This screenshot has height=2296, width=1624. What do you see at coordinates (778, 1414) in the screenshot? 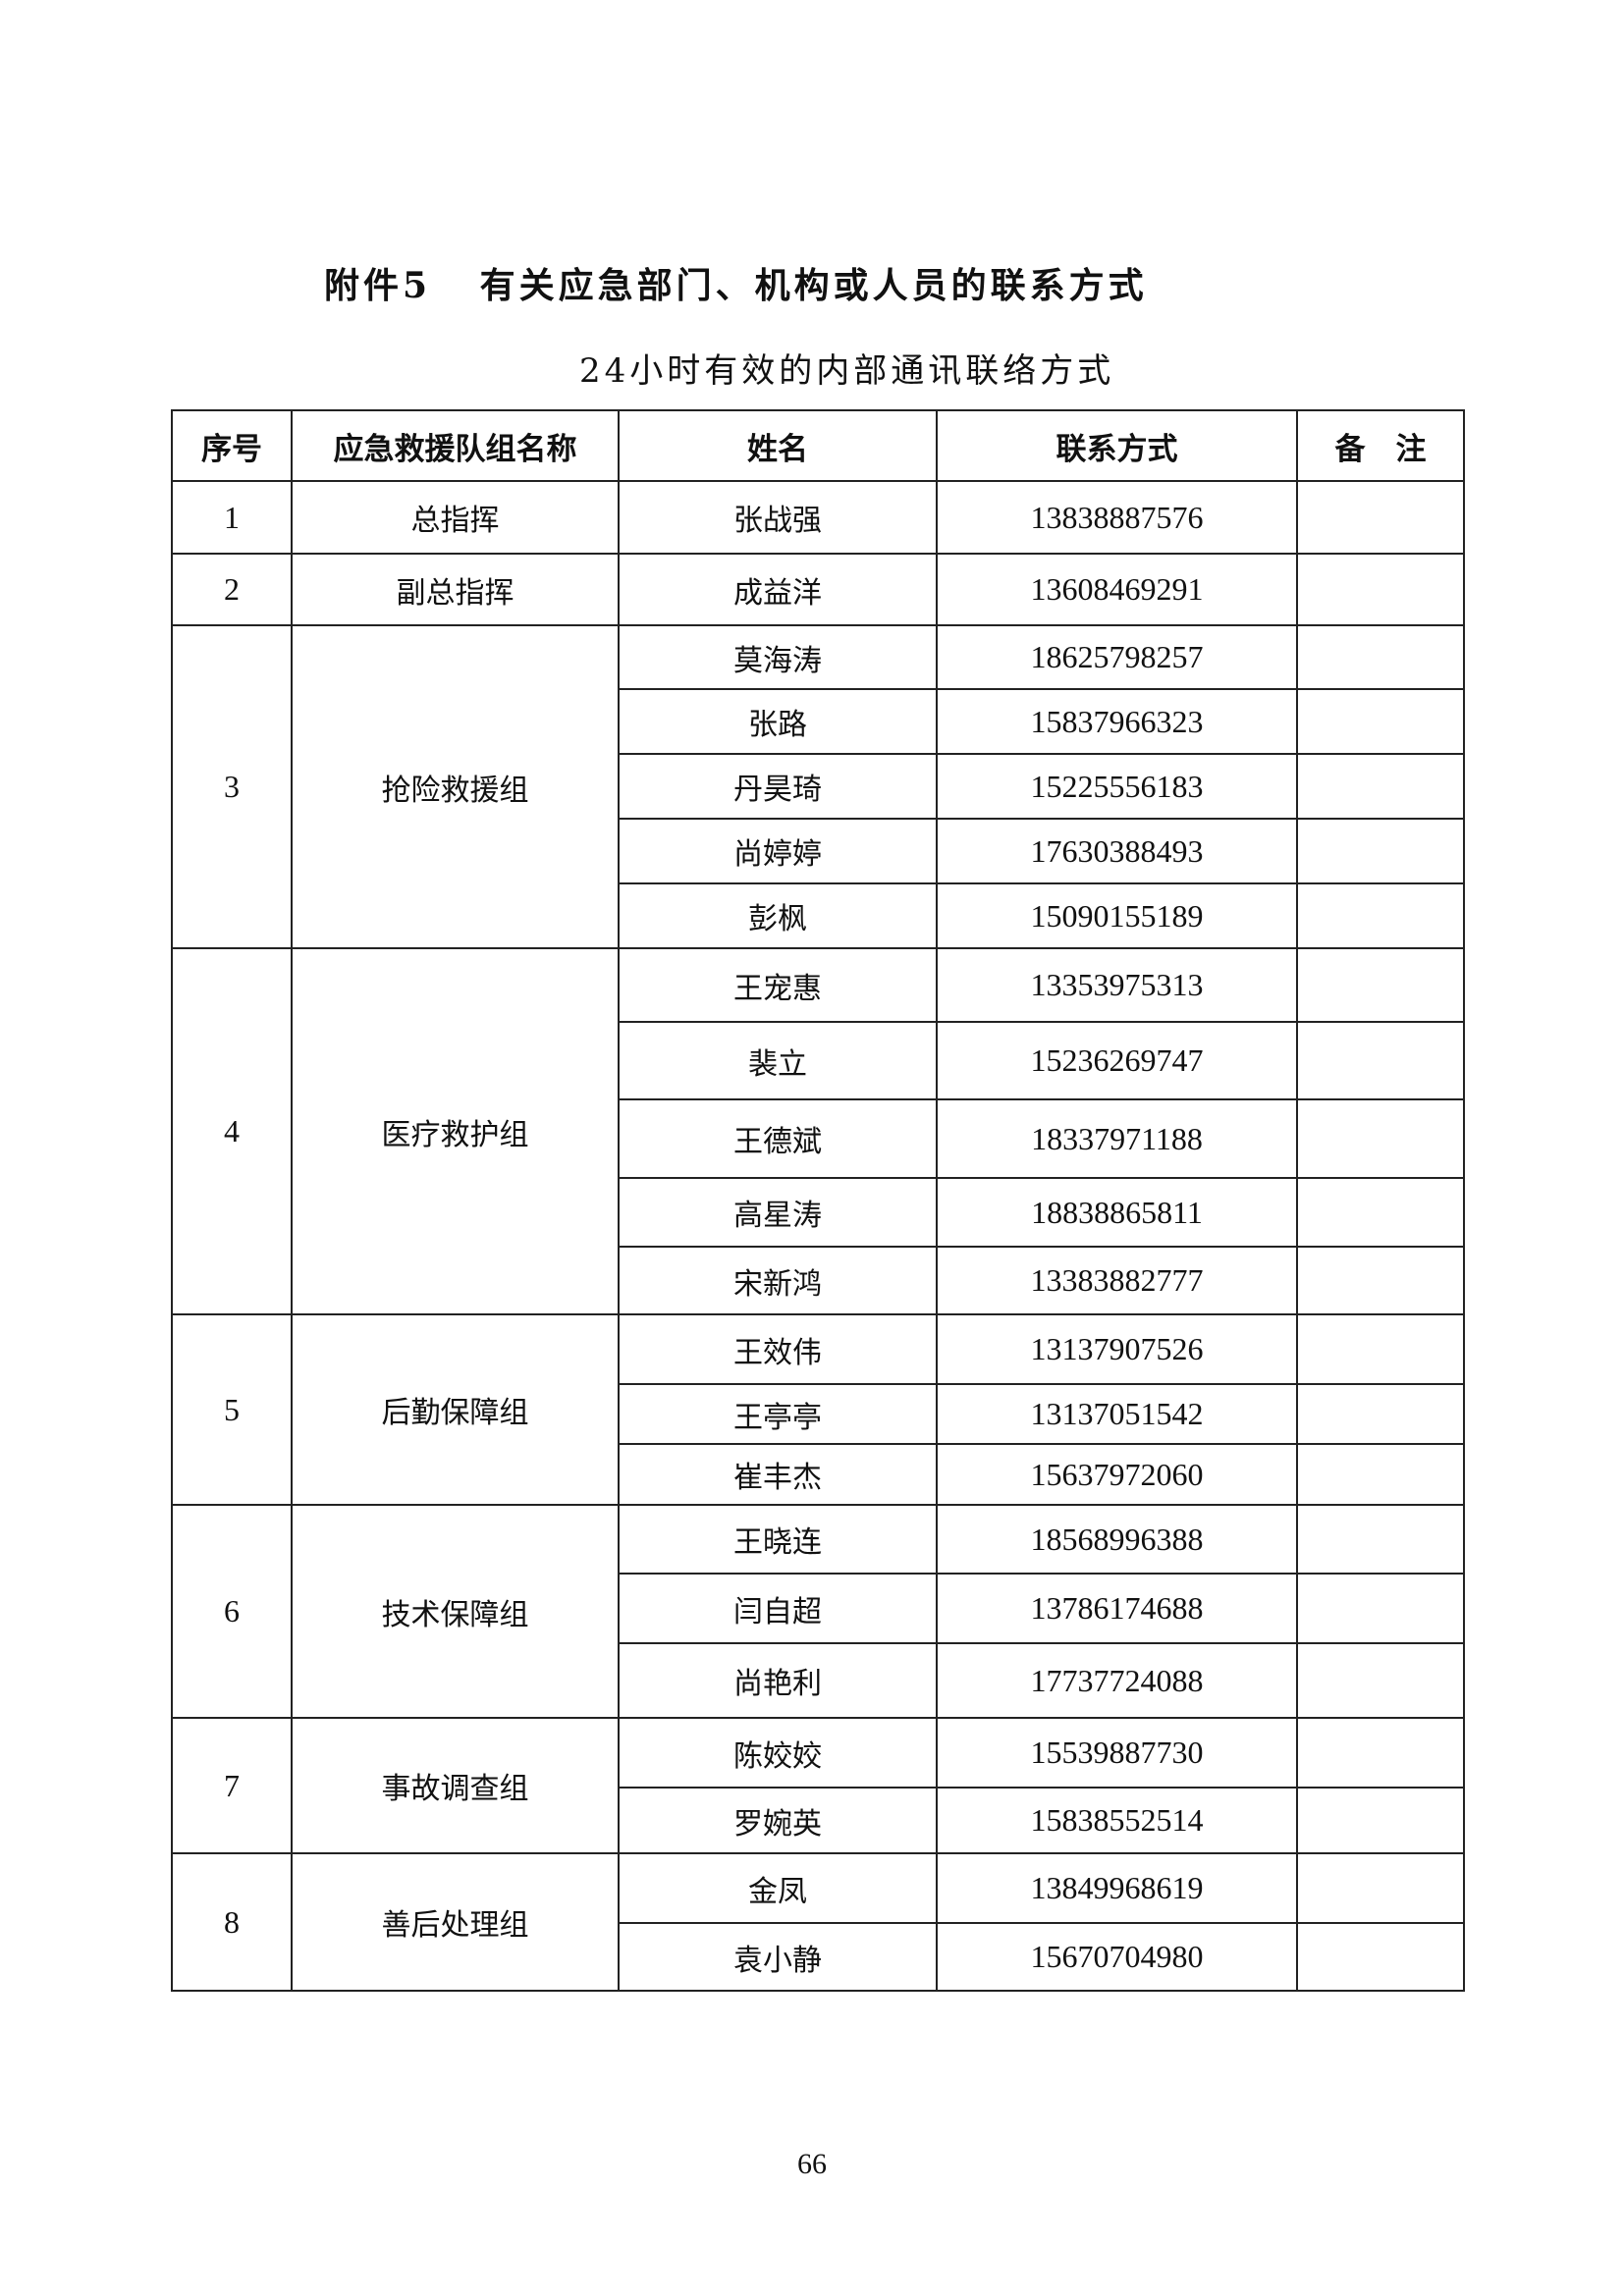
I see `person-name-cell: 王亭亭` at bounding box center [778, 1414].